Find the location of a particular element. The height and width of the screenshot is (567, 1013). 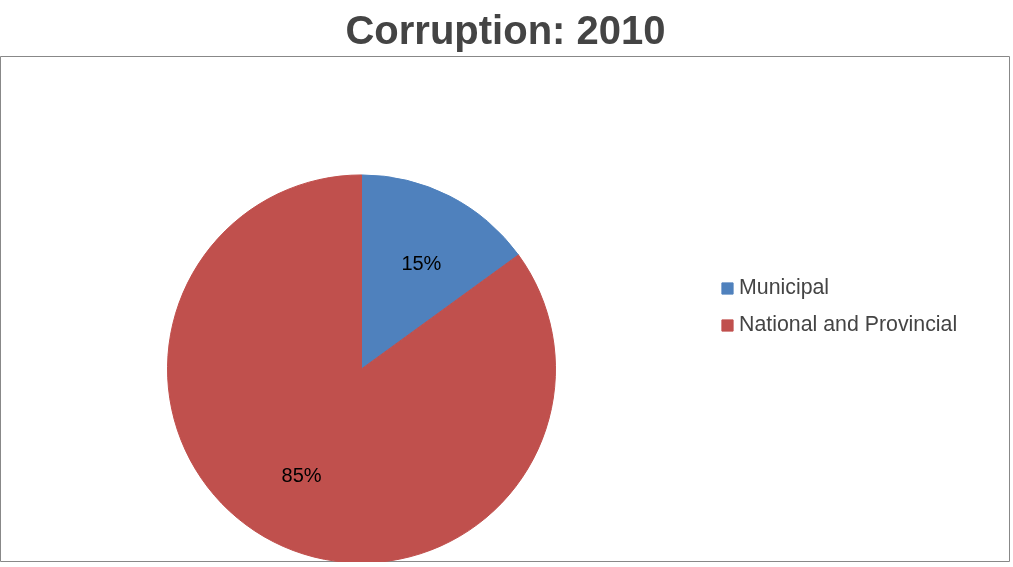

legend-label: National and Provincial is located at coordinates (848, 324).